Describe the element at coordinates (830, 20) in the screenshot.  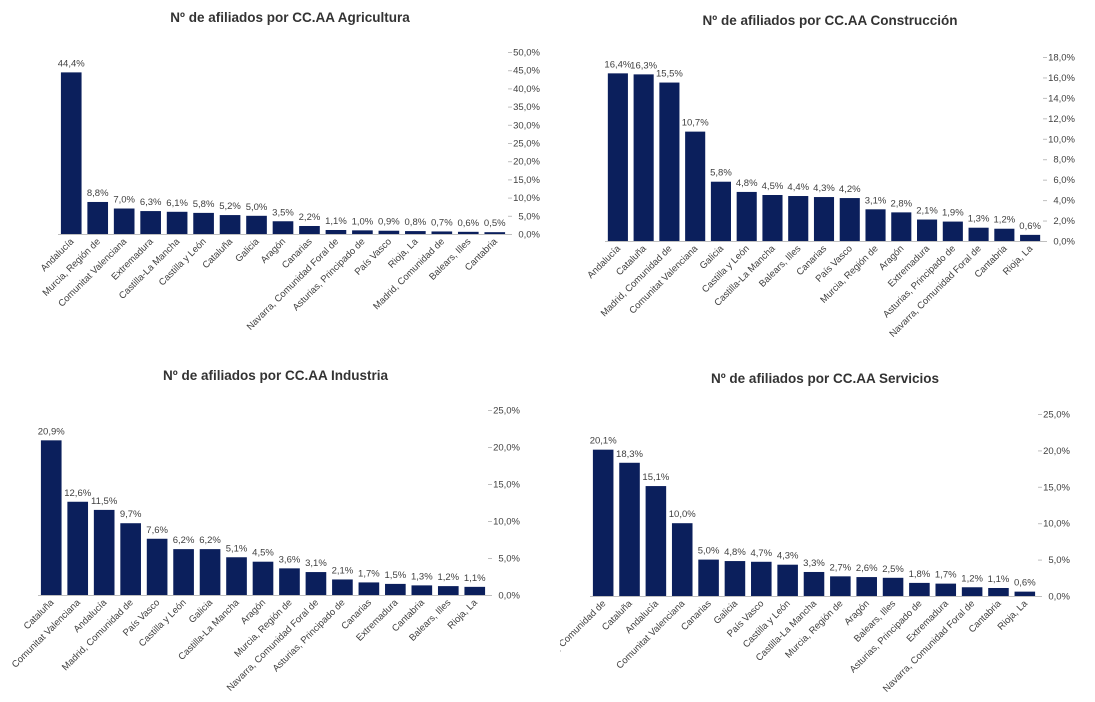
I see `chart-title: Nº de afiliados por CC.AA Construcción` at that location.